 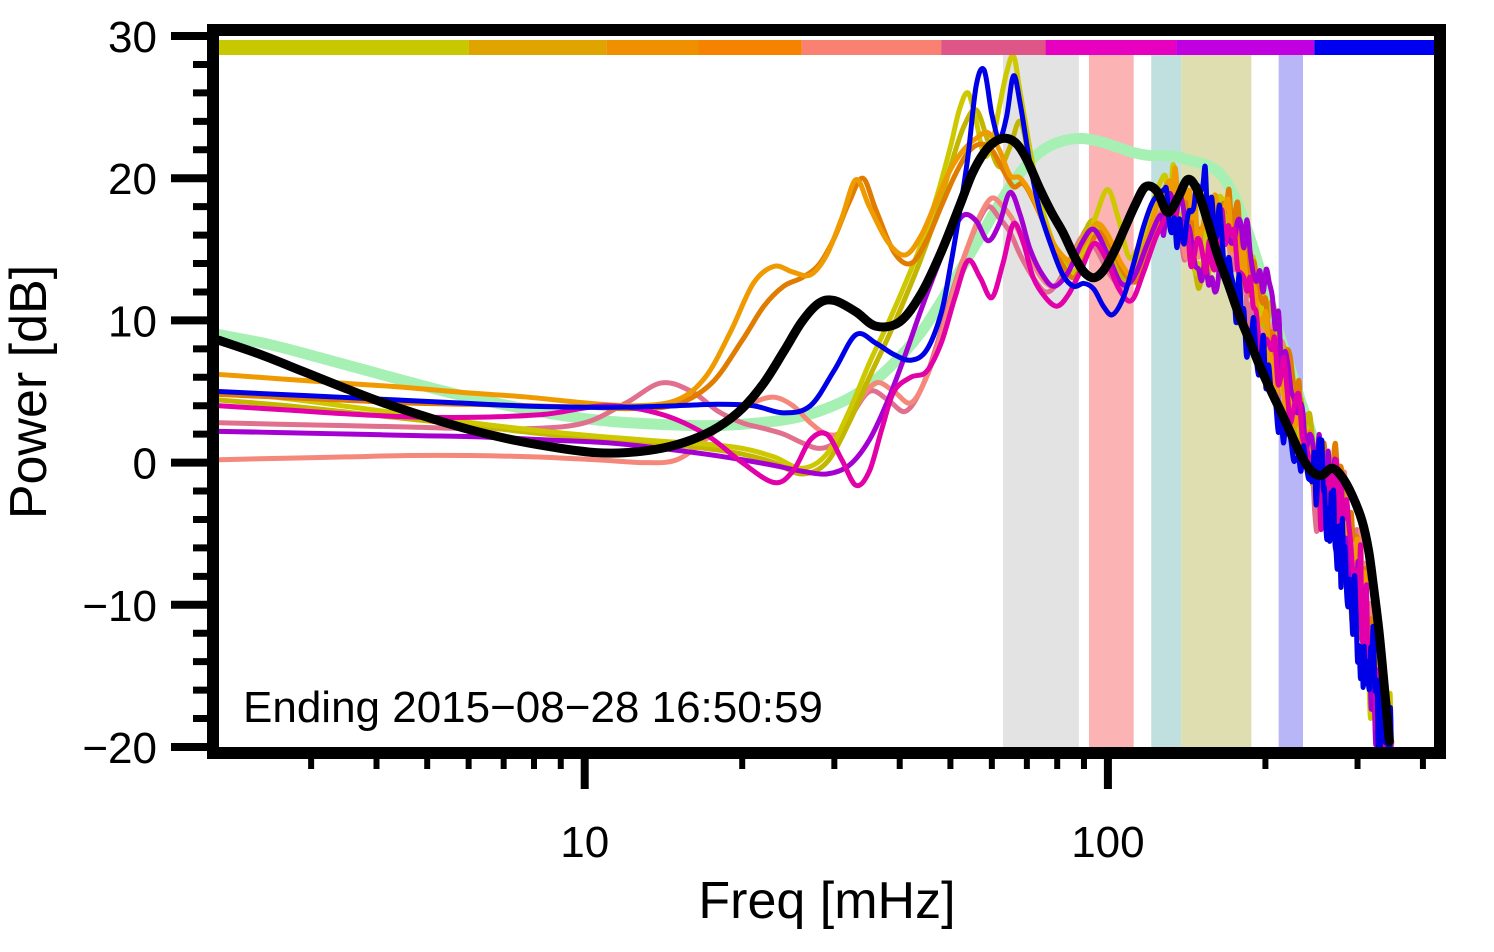 I want to click on band-khaki, so click(x=1216, y=394).